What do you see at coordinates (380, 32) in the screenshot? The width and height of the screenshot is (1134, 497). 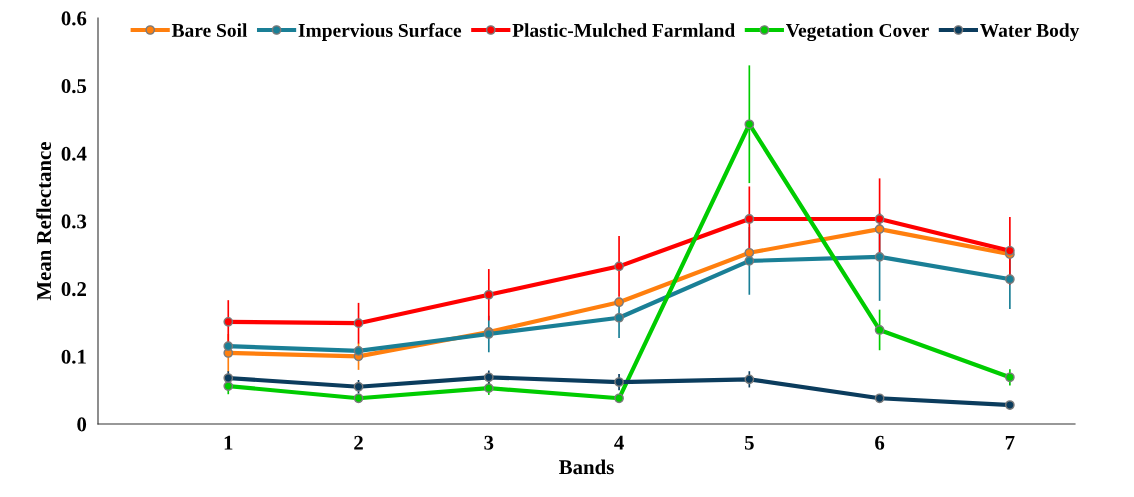 I see `legend-label: Impervious Surface` at bounding box center [380, 32].